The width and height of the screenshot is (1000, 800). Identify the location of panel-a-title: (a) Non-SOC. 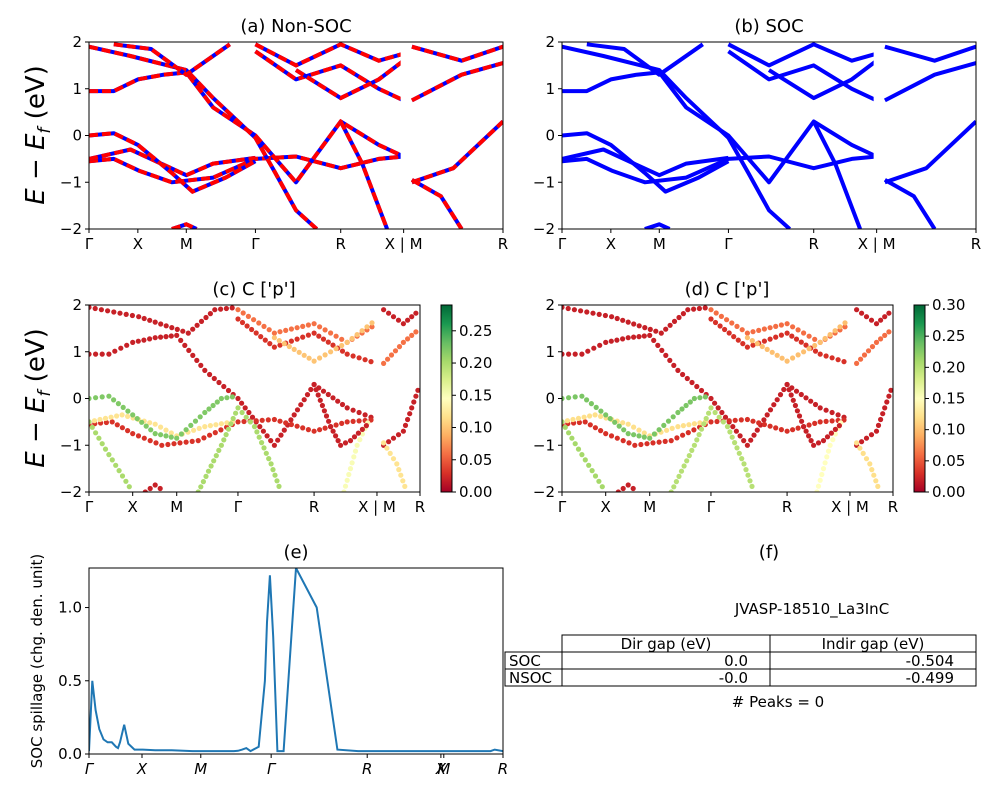
(295, 26).